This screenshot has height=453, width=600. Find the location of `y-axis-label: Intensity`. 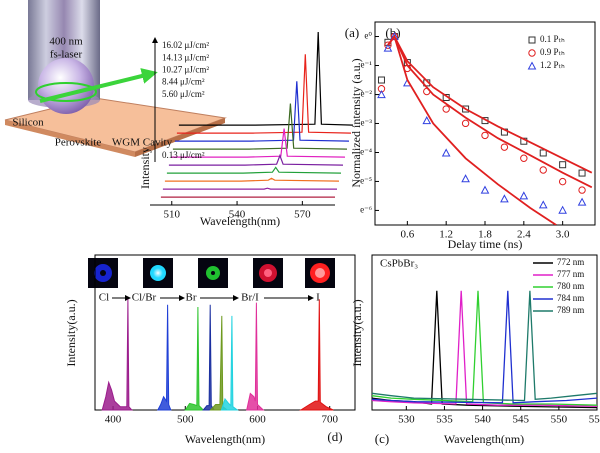

y-axis-label: Intensity is located at coordinates (145, 168).